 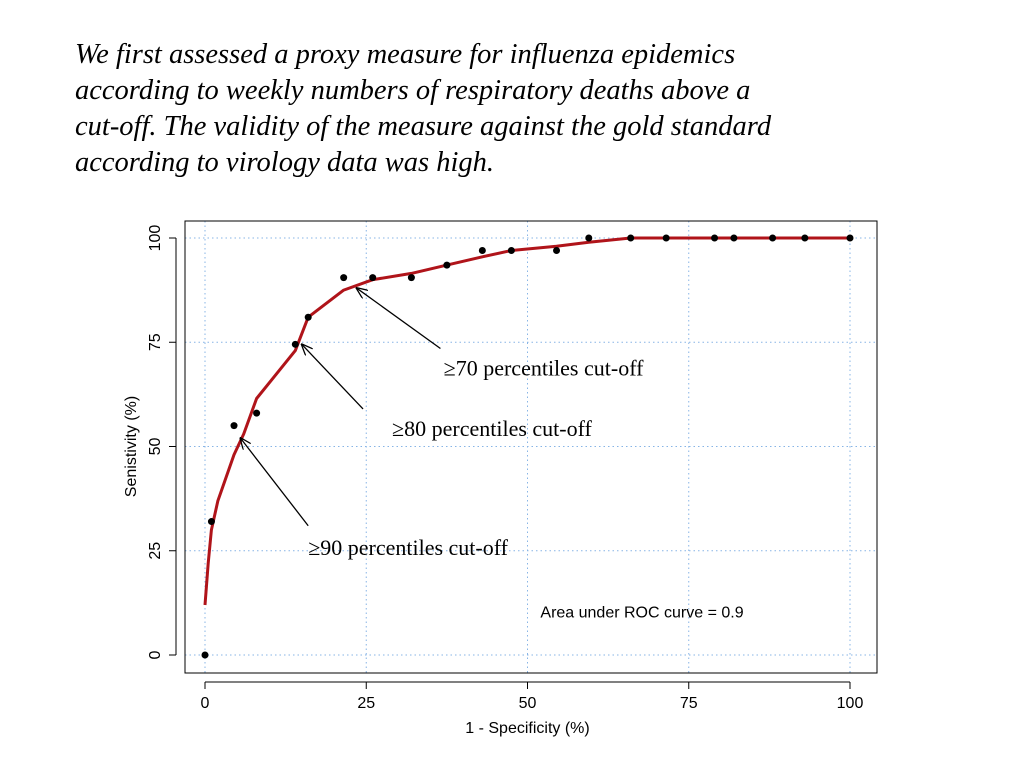 What do you see at coordinates (131, 446) in the screenshot?
I see `y-axis-label: Senistivity (%)` at bounding box center [131, 446].